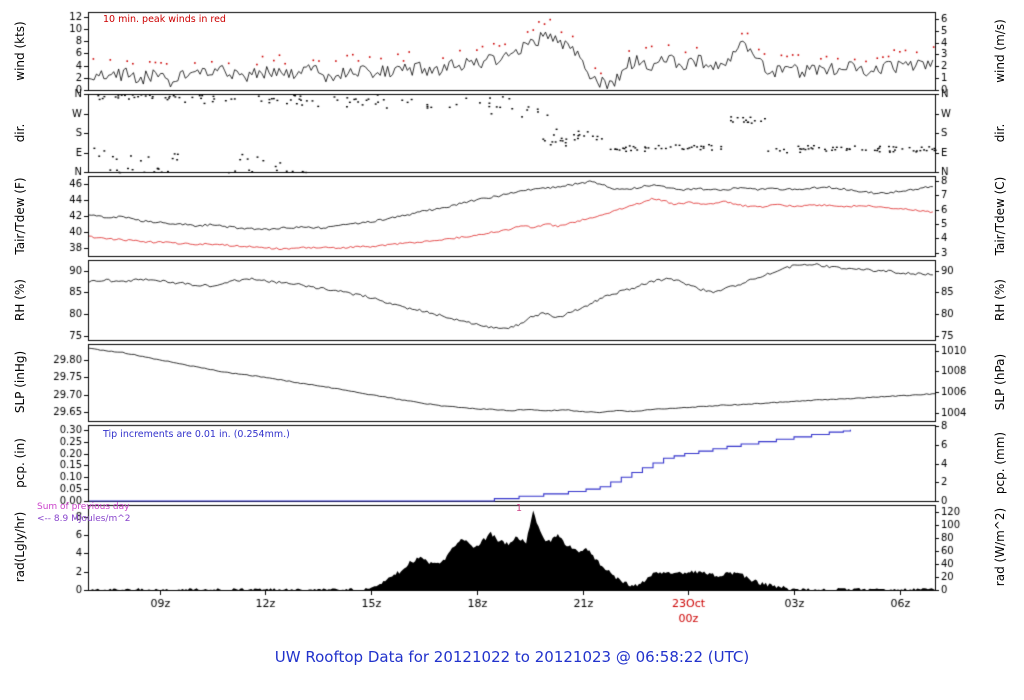  Describe the element at coordinates (20, 463) in the screenshot. I see `y-axis-label-pcp-left: pcp. (in)` at that location.